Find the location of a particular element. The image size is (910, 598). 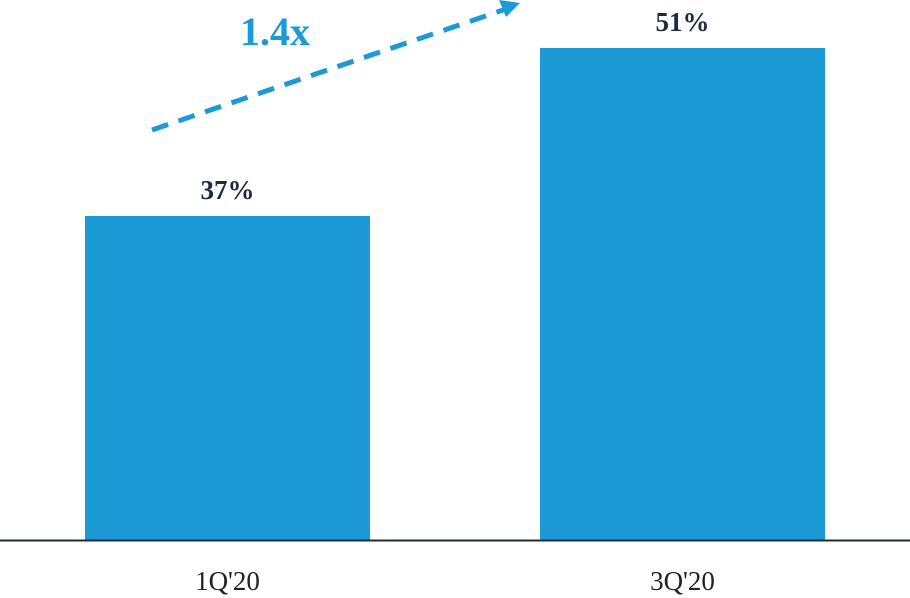

growth-arrow-head is located at coordinates (509, 8).